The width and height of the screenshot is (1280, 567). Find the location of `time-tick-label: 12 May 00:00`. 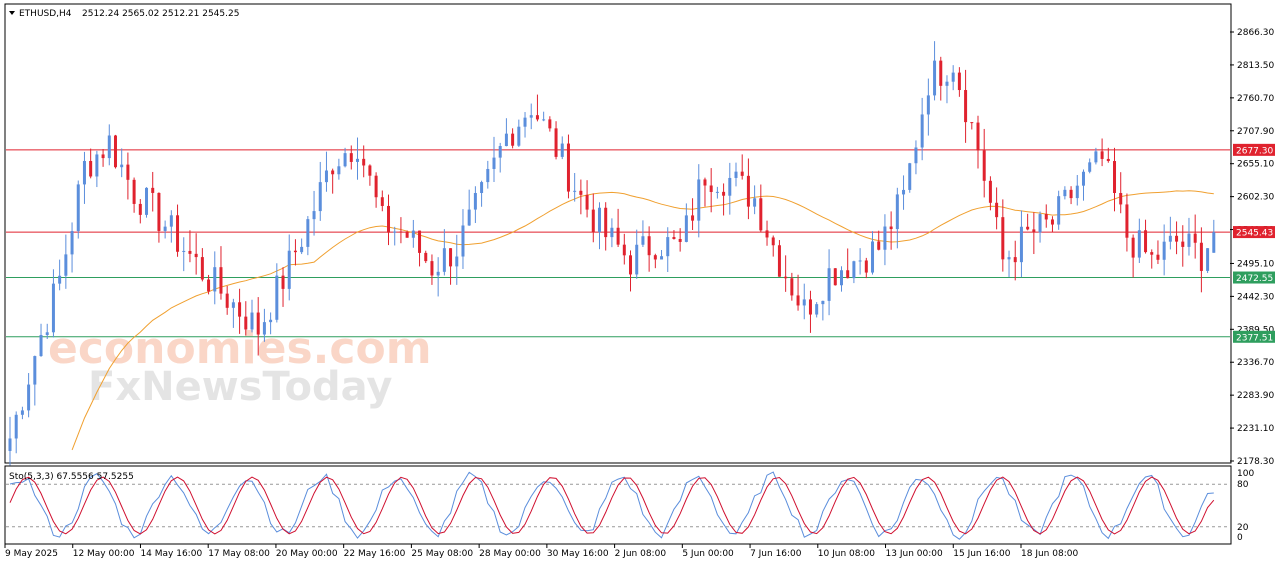

time-tick-label: 12 May 00:00 is located at coordinates (104, 554).